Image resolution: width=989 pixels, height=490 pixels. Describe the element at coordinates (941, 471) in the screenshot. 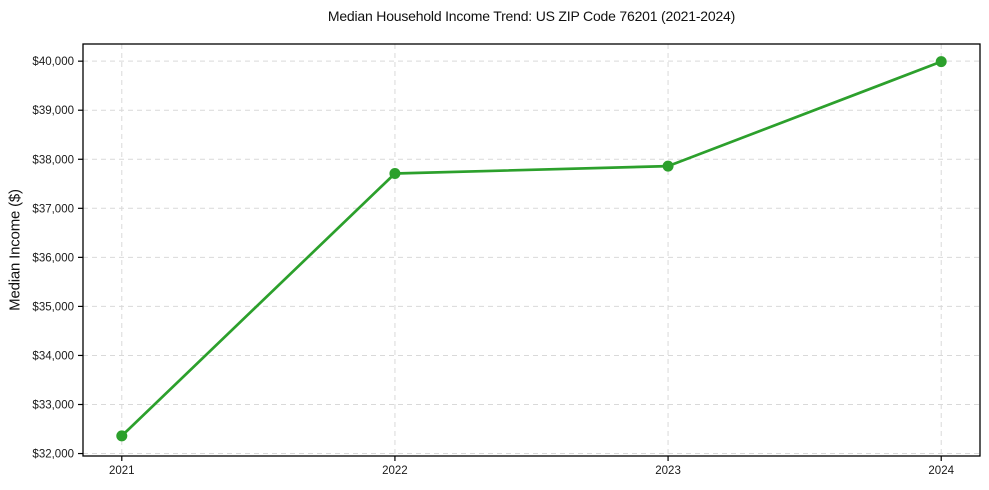

I see `x-tick-label: 2024` at that location.